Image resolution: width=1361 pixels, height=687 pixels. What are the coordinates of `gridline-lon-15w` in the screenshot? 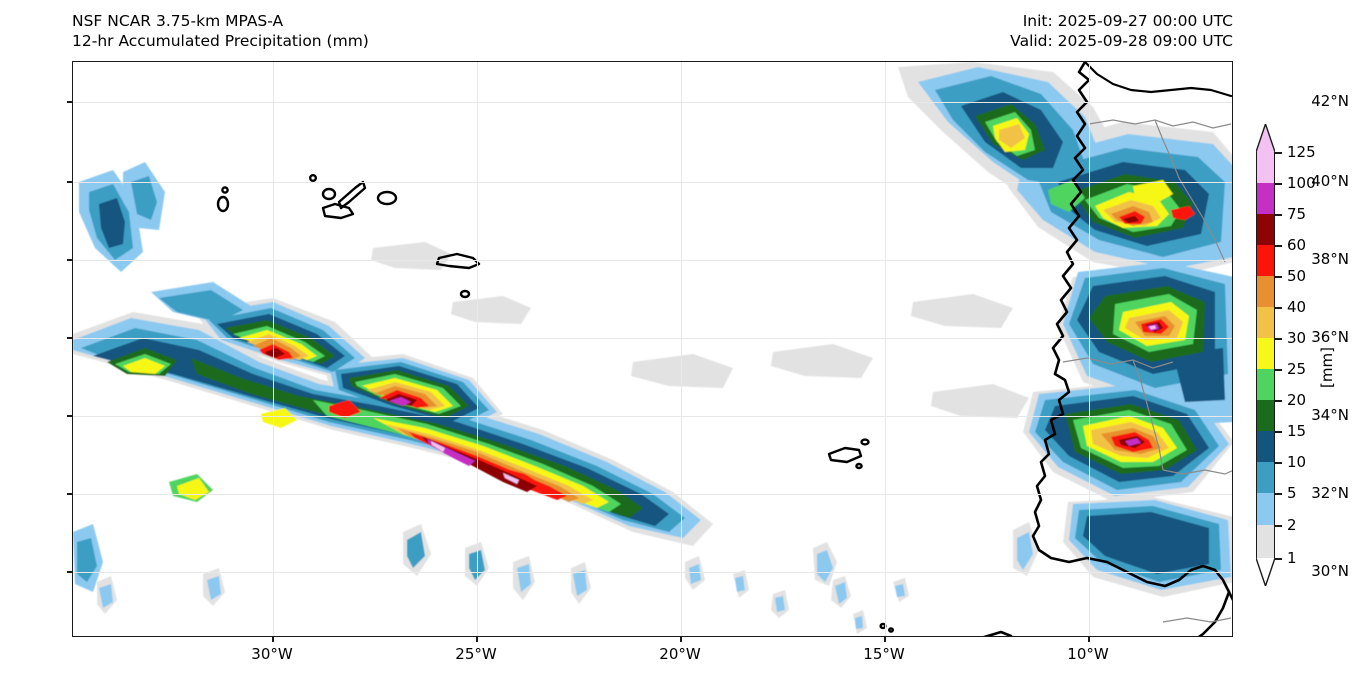 It's located at (885, 349).